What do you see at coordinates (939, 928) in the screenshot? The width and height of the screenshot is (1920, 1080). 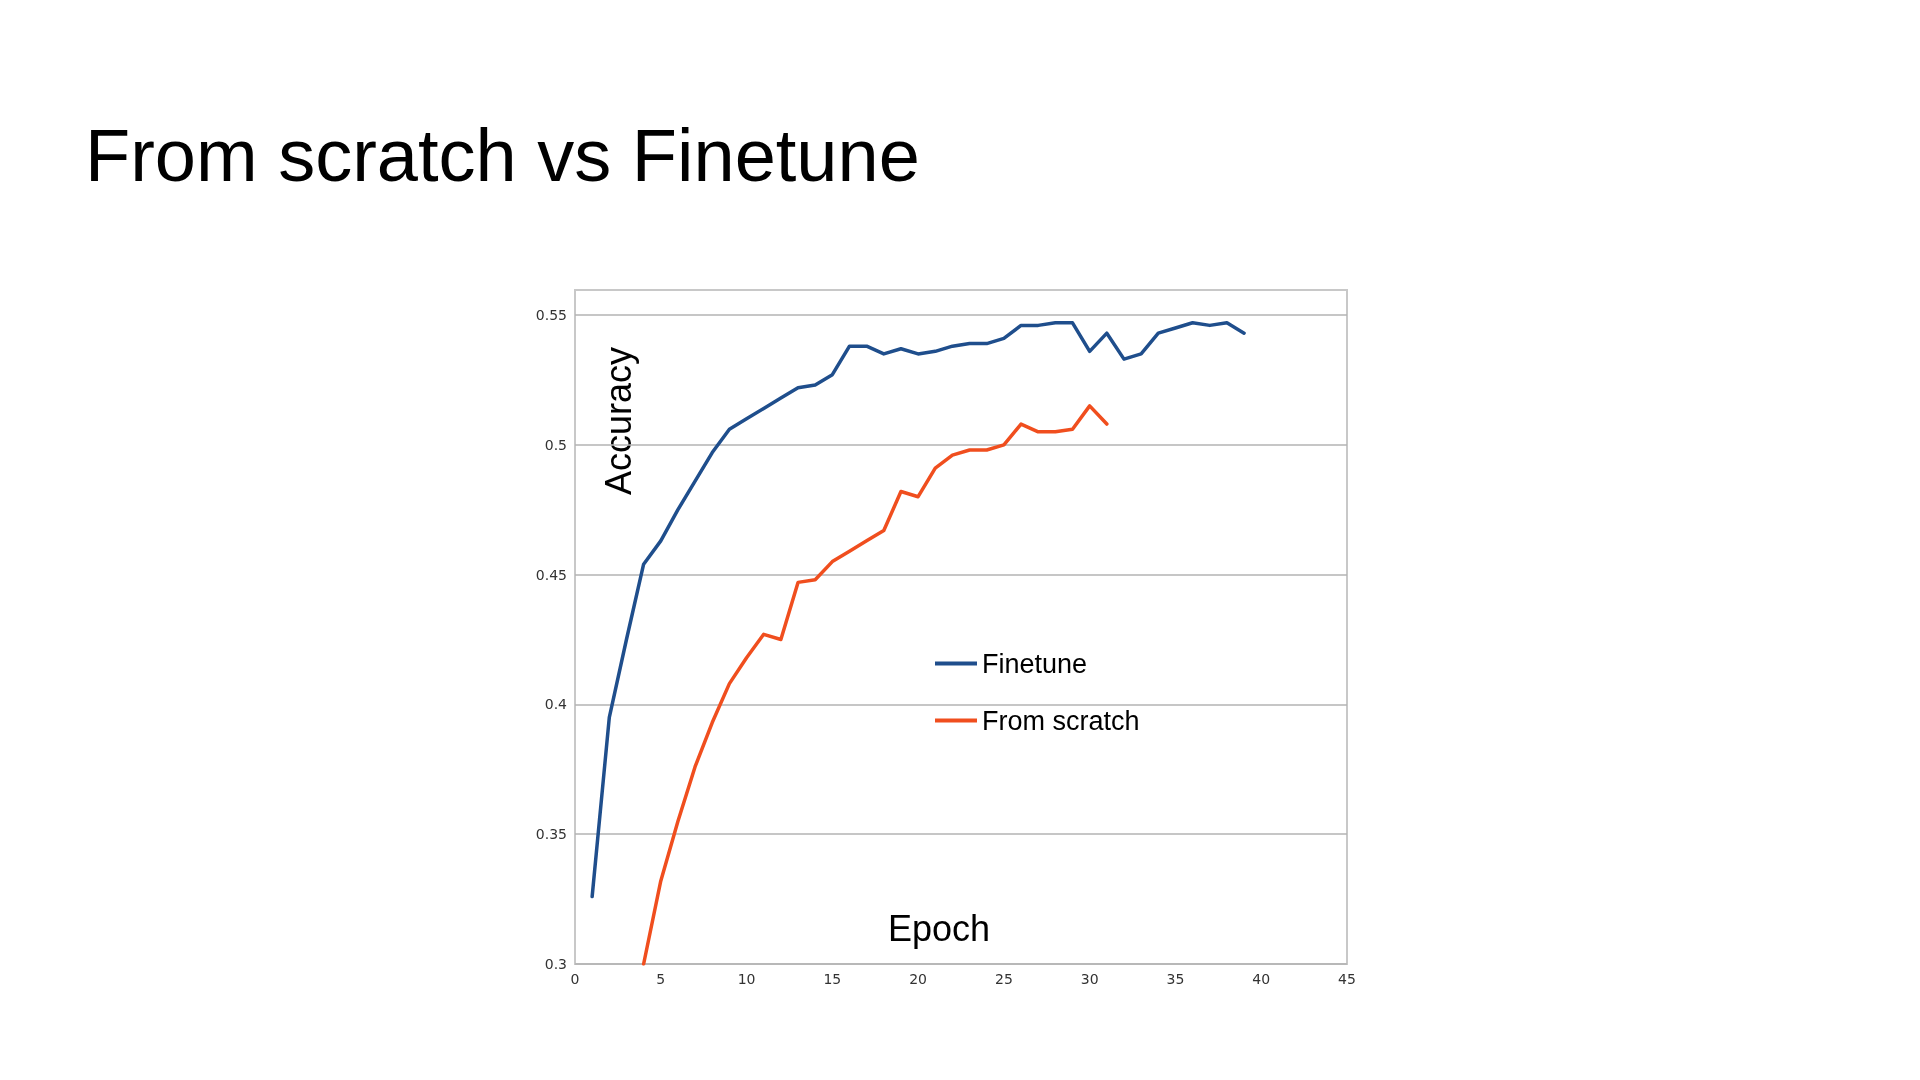 I see `x-axis-title: Epoch` at bounding box center [939, 928].